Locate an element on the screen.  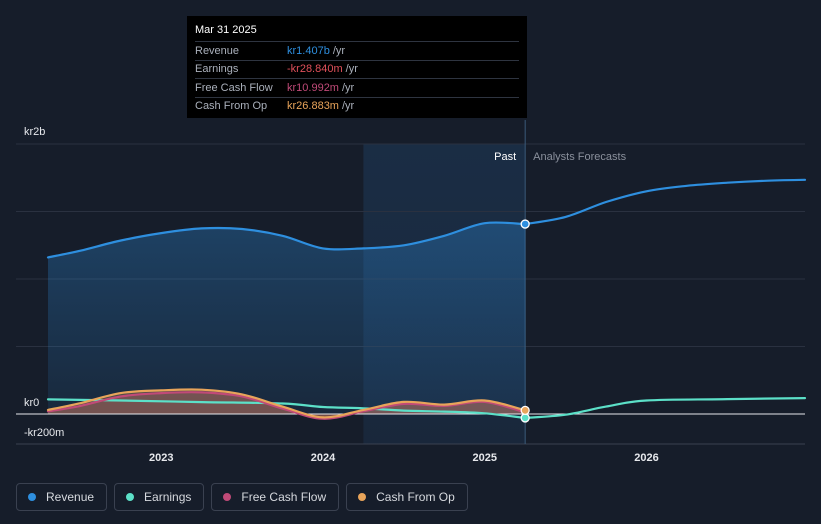
revenue-line is located at coordinates (286, 240).